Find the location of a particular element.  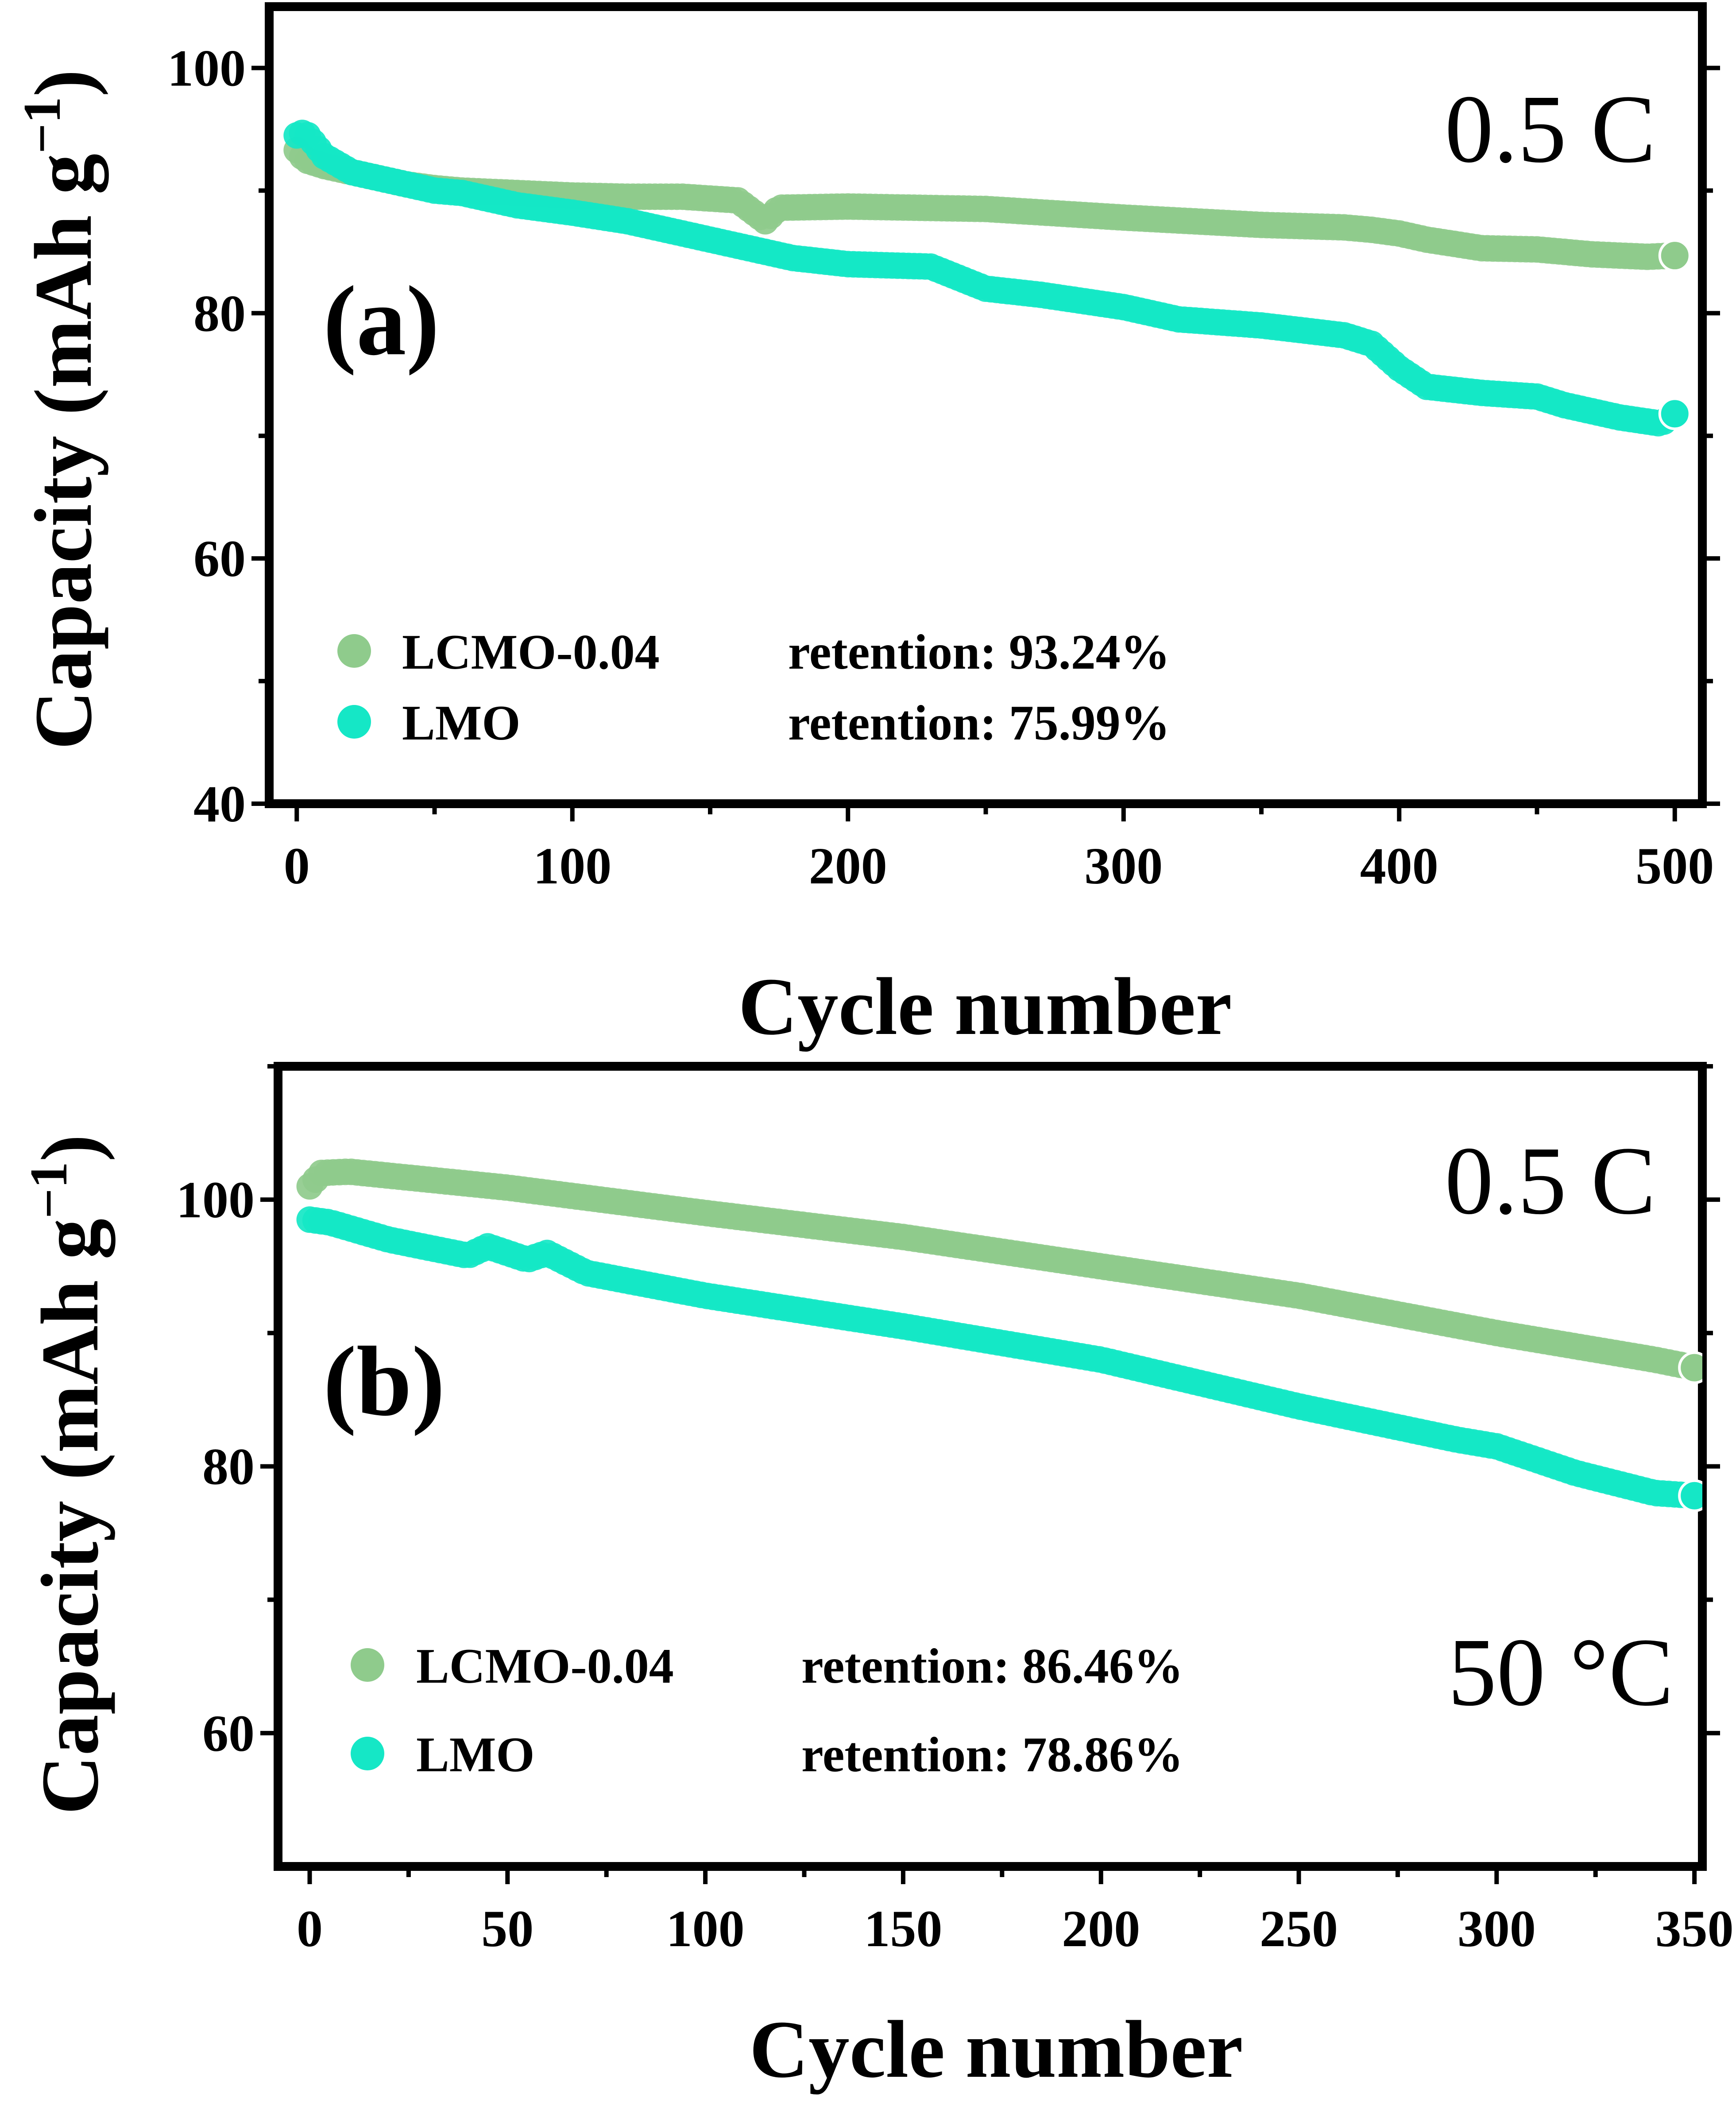

panel-a-label: (a) is located at coordinates (381, 320).